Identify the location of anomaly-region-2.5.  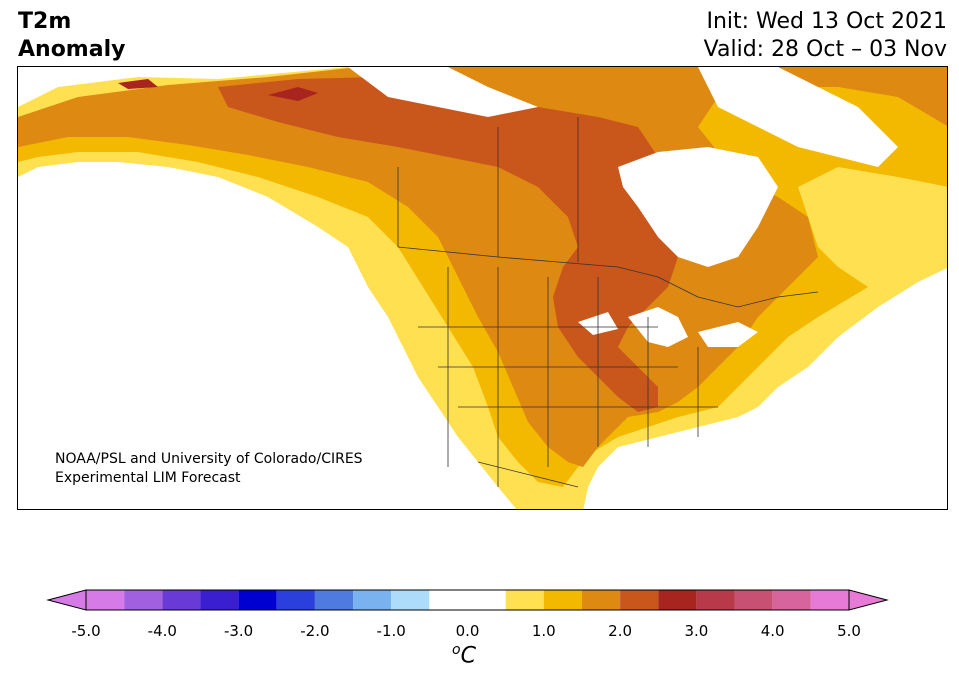
(218, 90).